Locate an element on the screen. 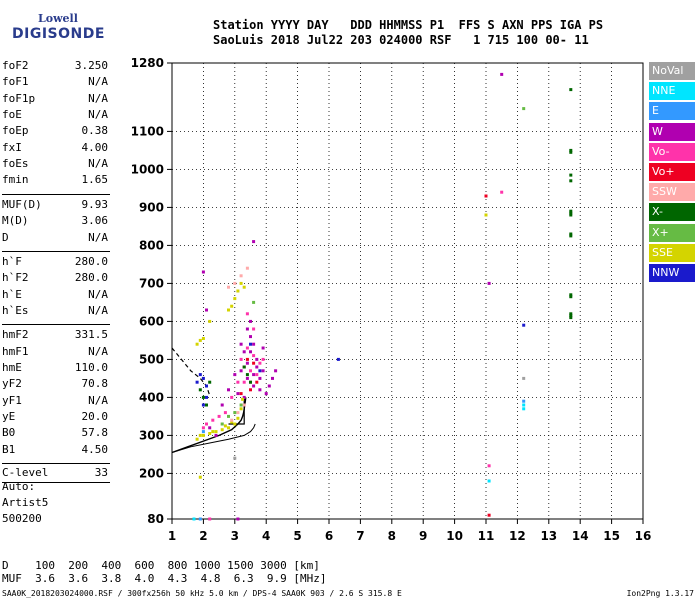 The image size is (700, 600). param-row: yF1 N/A is located at coordinates (55, 401).